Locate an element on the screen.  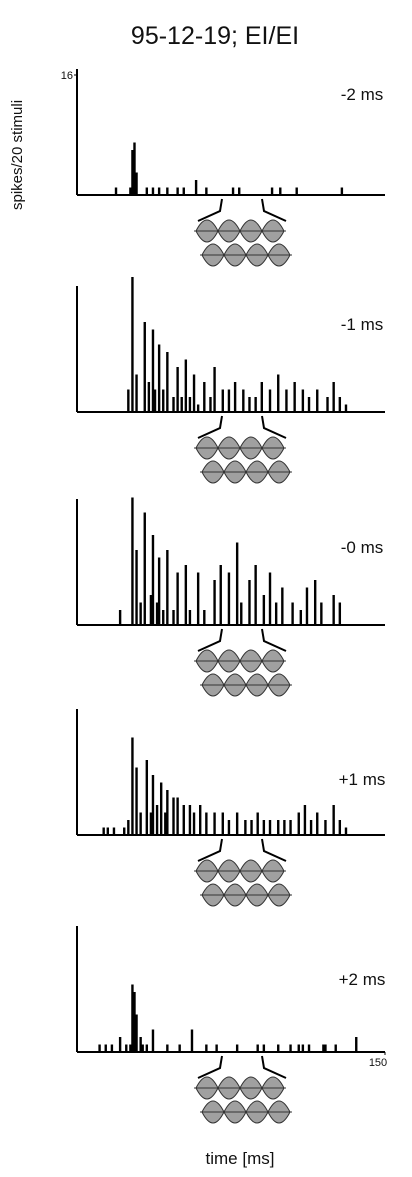
y-axis-label: spikes/20 stimuli is located at coordinates (17, 155).